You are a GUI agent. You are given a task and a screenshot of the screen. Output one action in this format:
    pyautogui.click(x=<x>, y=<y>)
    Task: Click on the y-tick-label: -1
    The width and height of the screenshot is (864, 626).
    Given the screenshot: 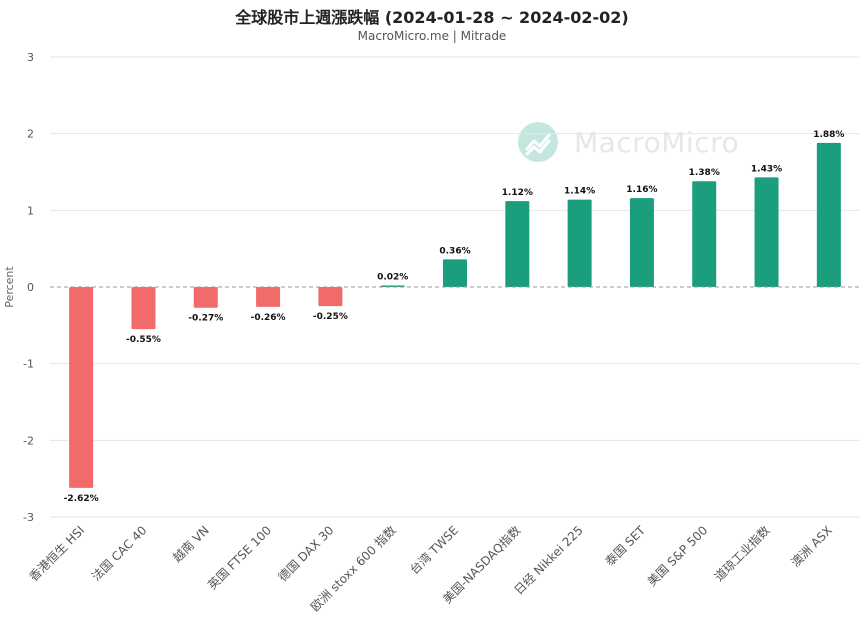 What is the action you would take?
    pyautogui.click(x=28, y=364)
    